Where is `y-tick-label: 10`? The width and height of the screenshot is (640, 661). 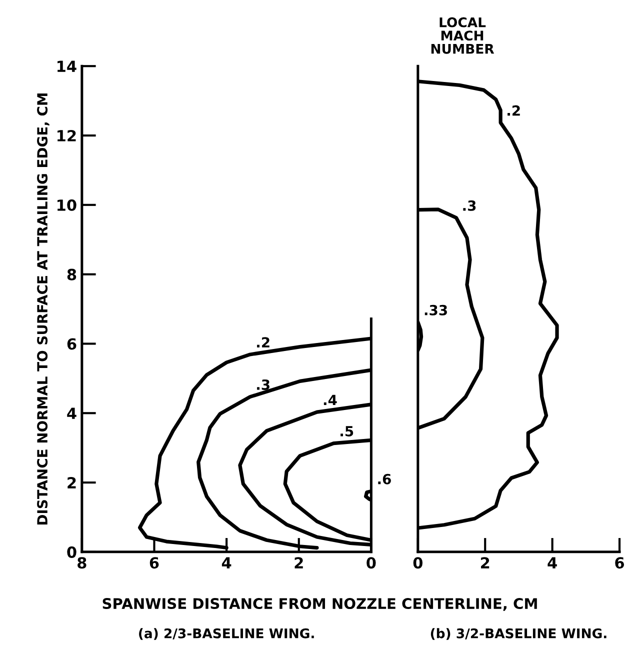 y-tick-label: 10 is located at coordinates (67, 205).